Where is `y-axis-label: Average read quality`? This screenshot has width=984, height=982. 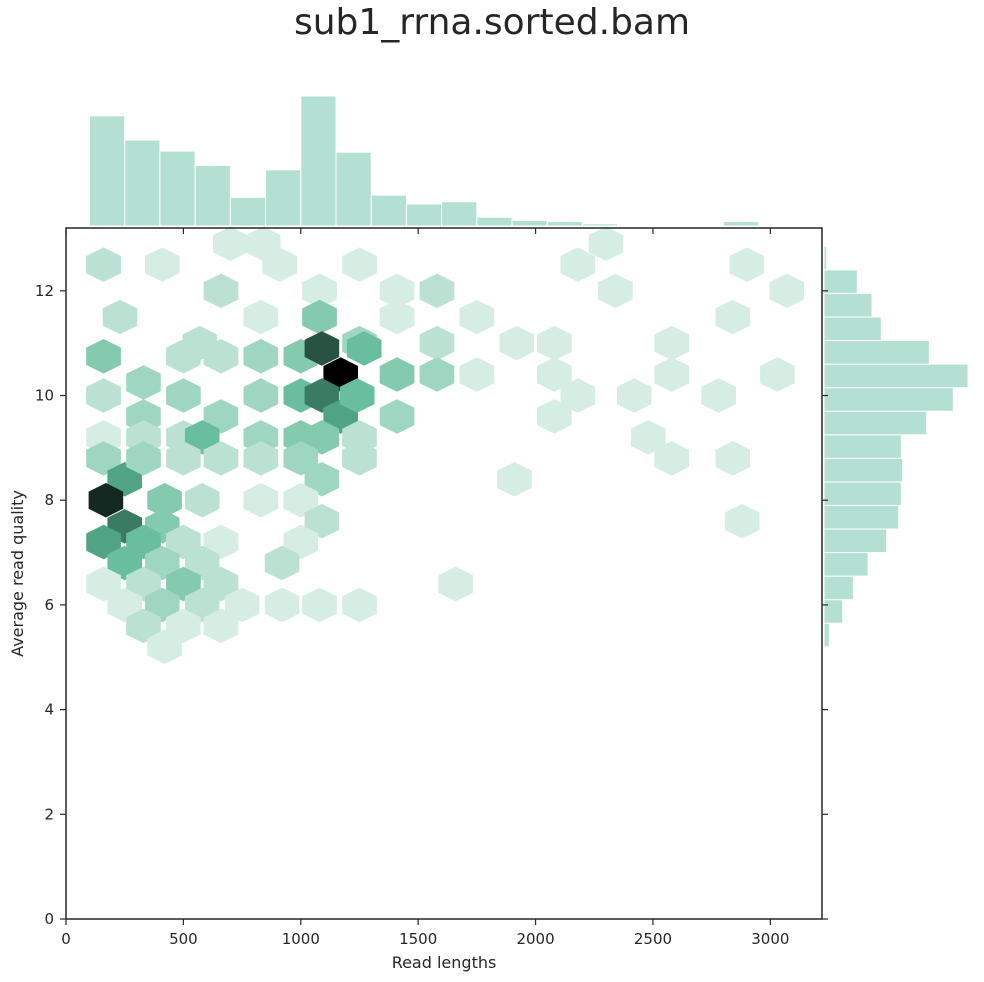 y-axis-label: Average read quality is located at coordinates (17, 573).